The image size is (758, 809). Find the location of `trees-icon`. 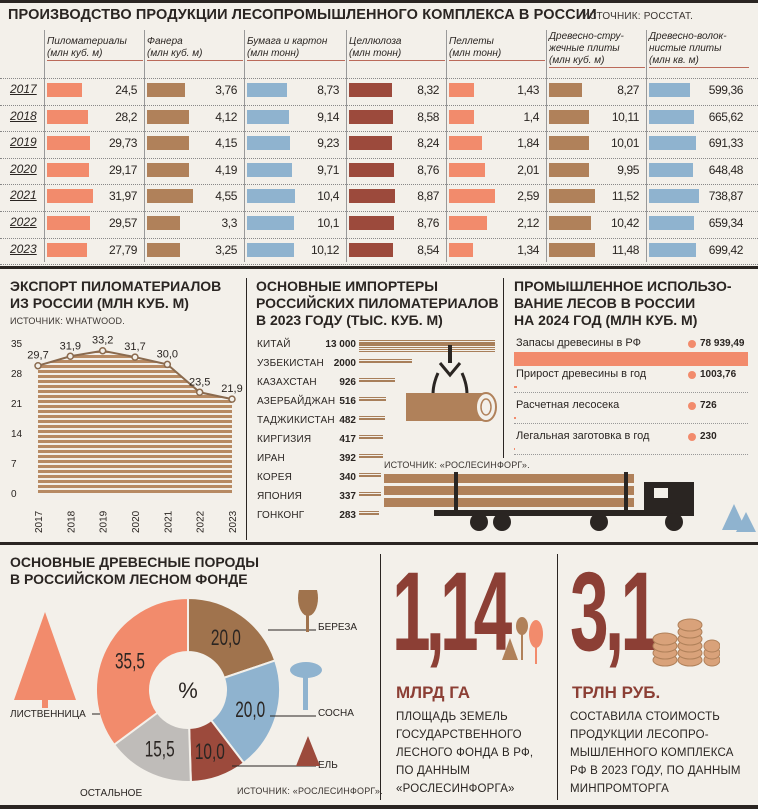

trees-icon is located at coordinates (522, 640).